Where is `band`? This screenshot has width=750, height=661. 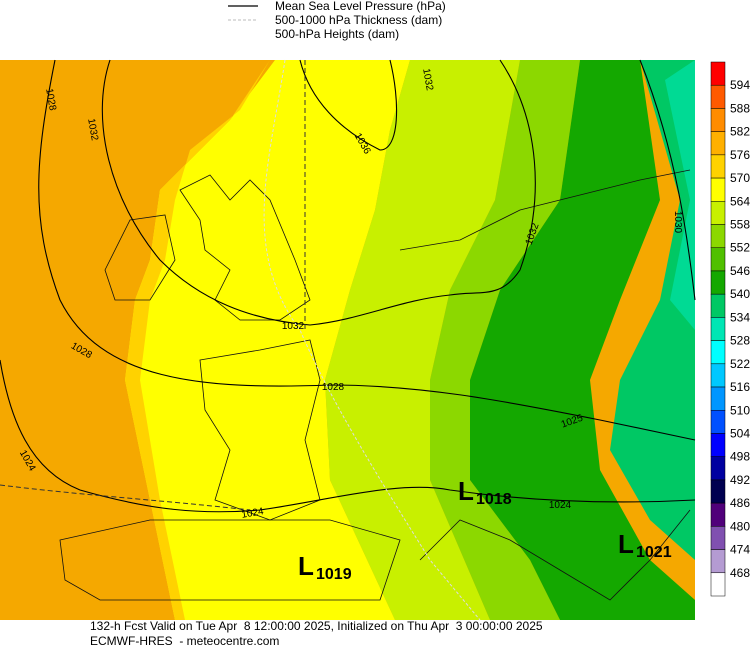
band is located at coordinates (680, 195).